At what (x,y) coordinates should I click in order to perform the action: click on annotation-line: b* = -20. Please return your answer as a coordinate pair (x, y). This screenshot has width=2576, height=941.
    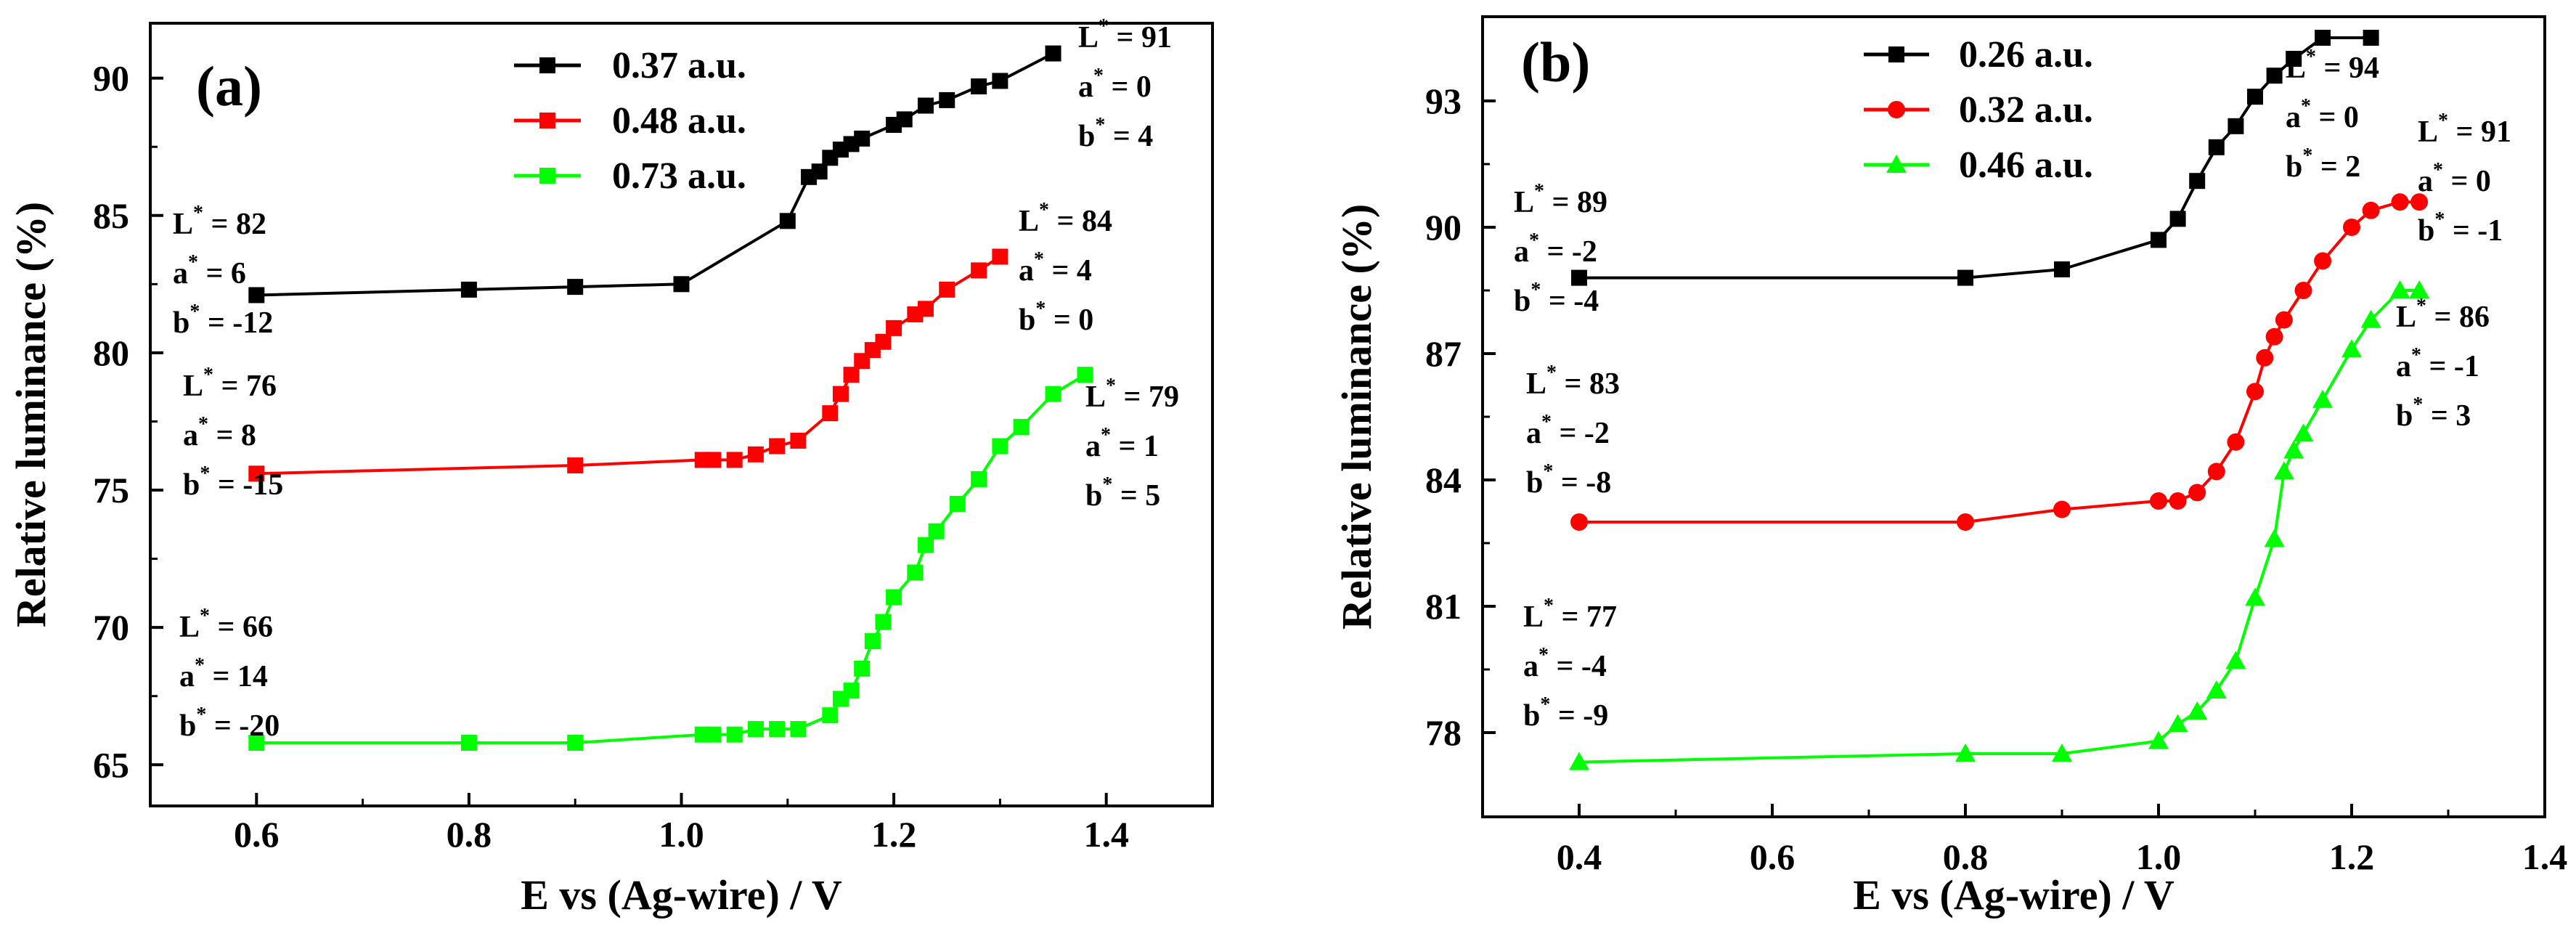
    Looking at the image, I should click on (229, 723).